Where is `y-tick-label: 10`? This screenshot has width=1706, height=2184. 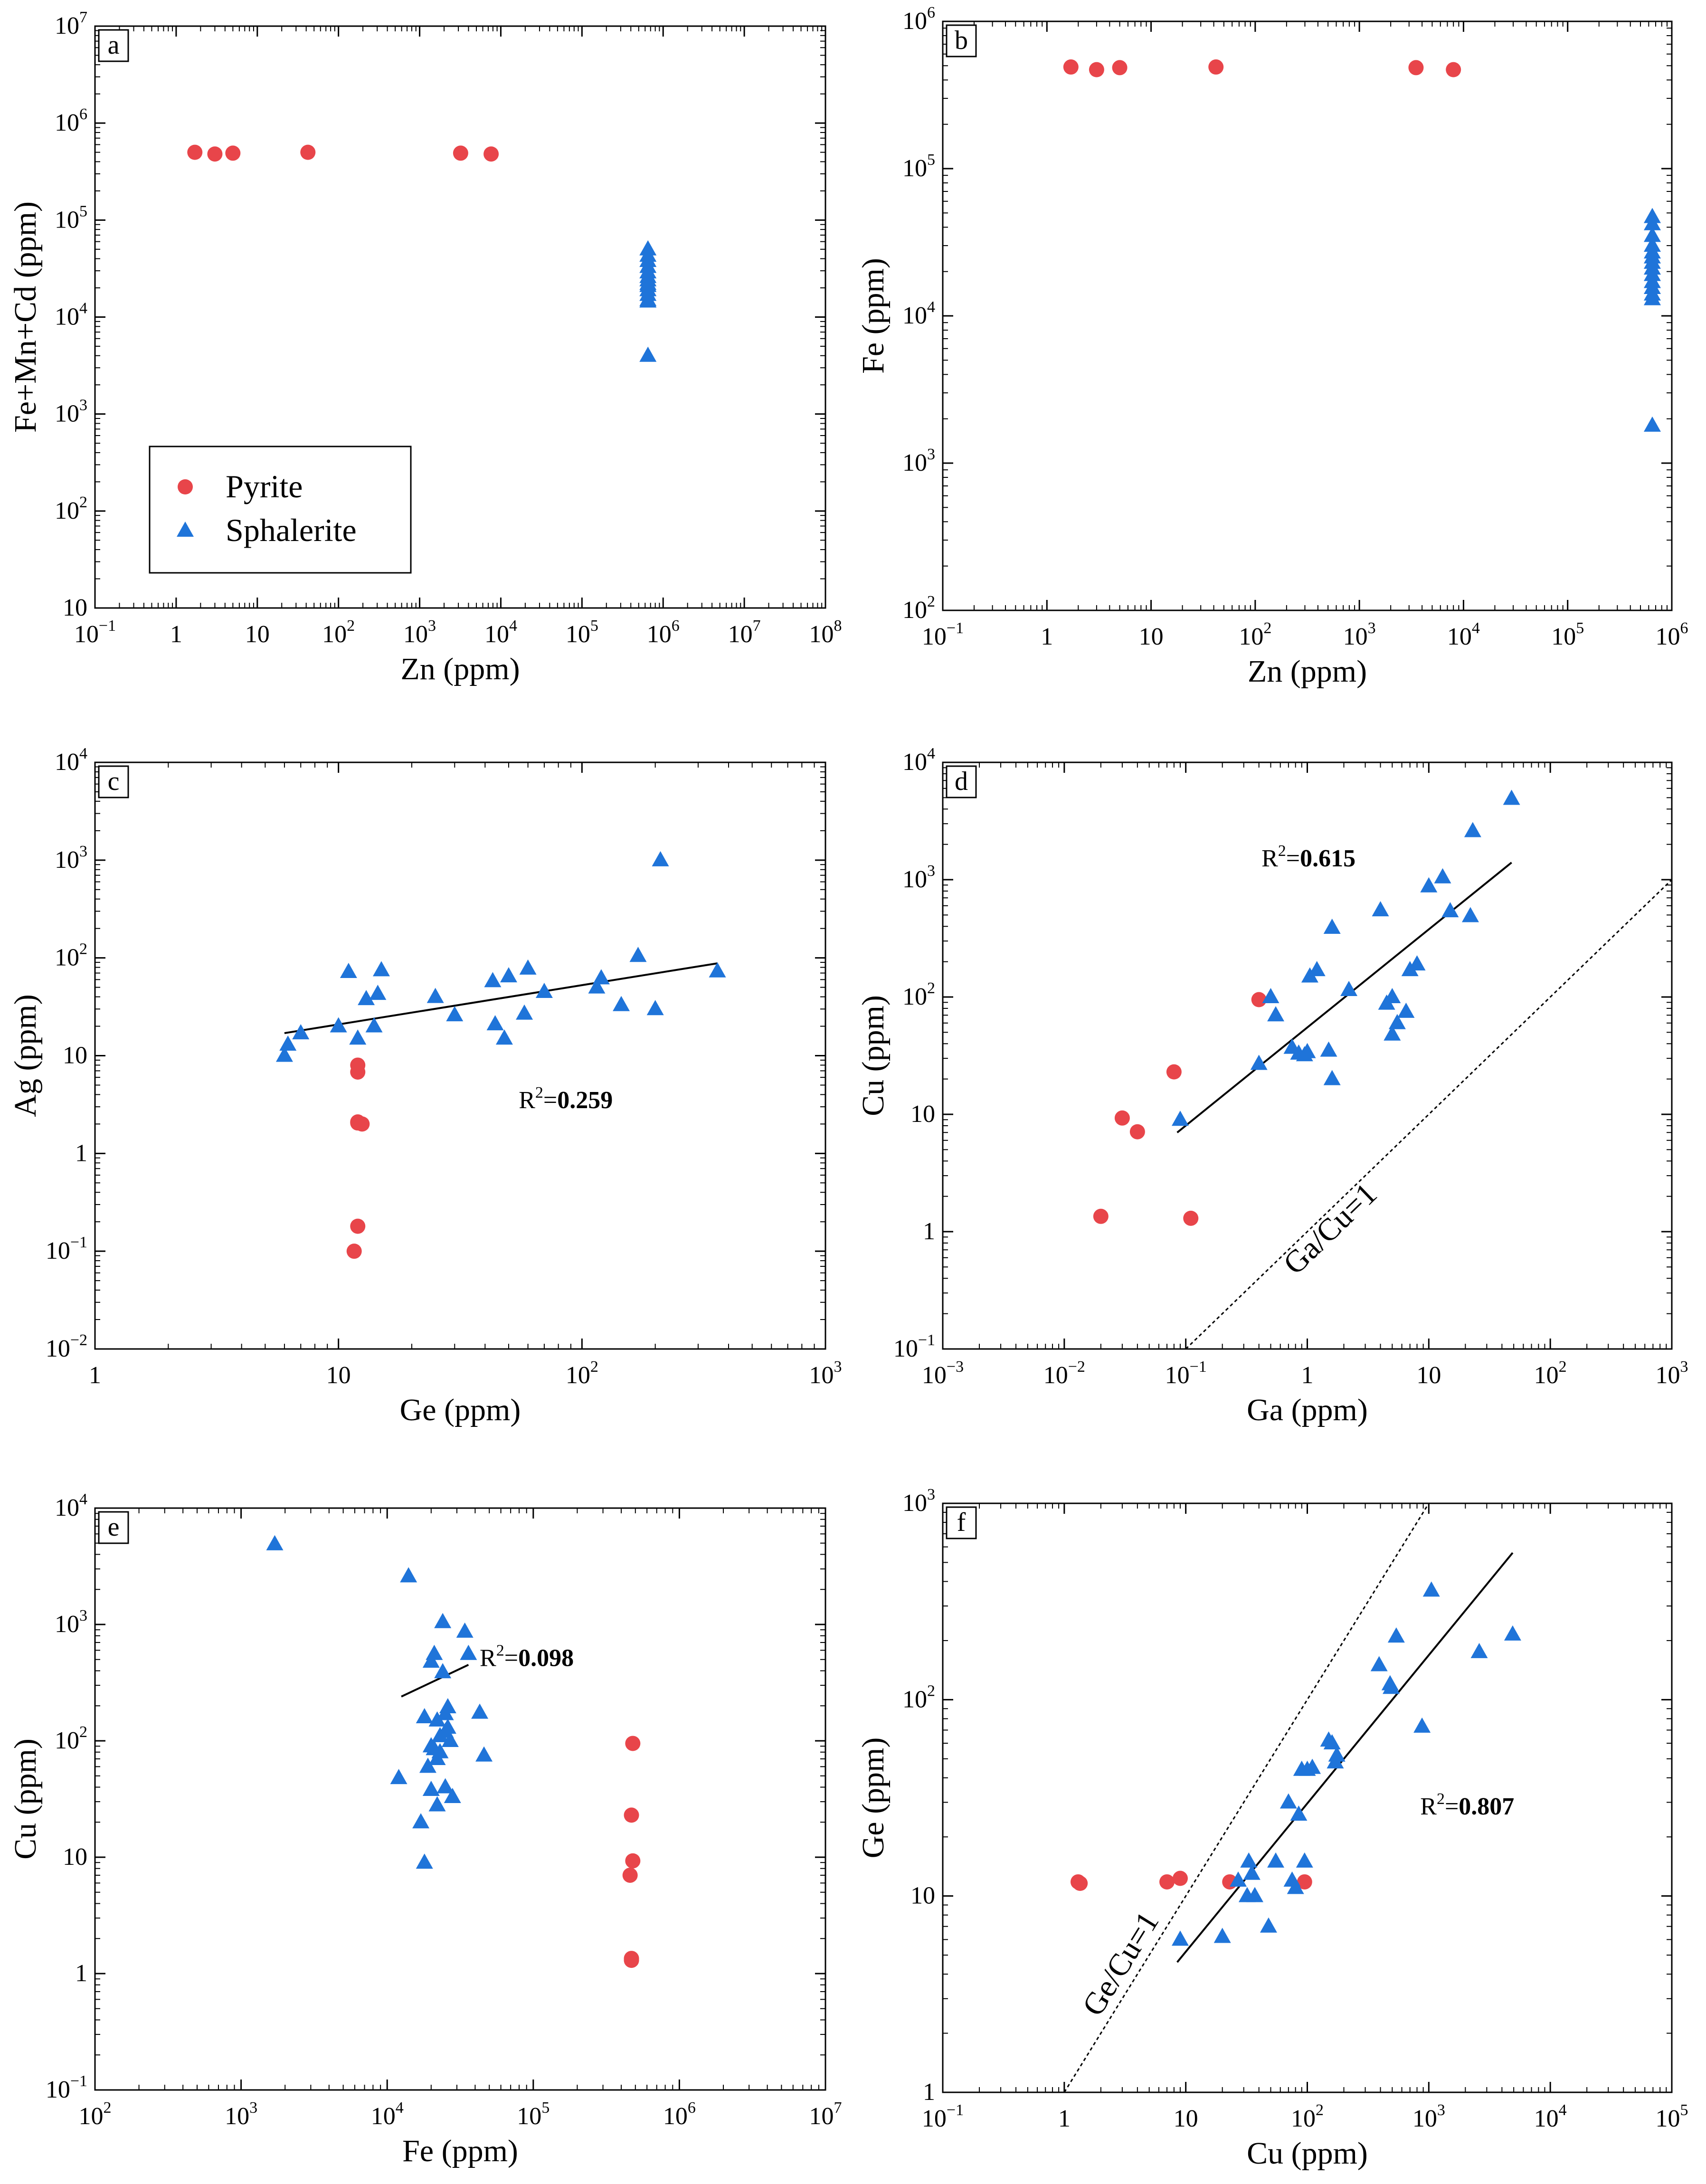 y-tick-label: 10 is located at coordinates (75, 1055).